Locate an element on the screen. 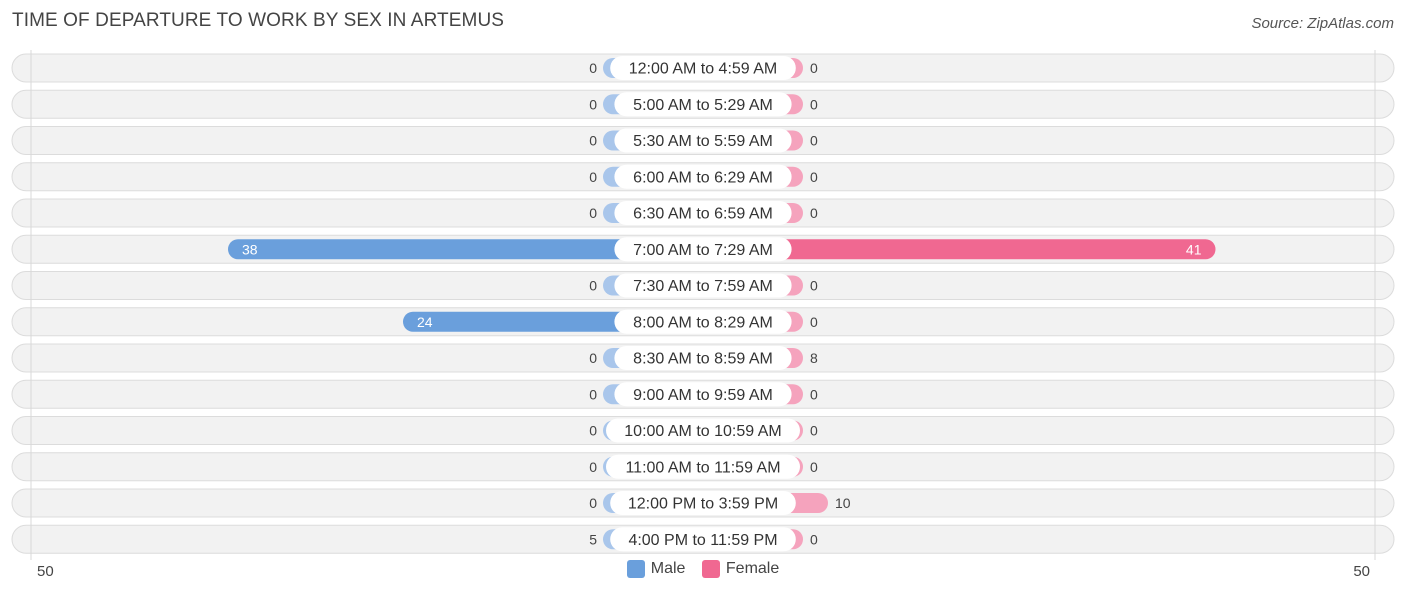 Image resolution: width=1406 pixels, height=595 pixels. category-label: 5:30 AM to 5:59 AM is located at coordinates (703, 141).